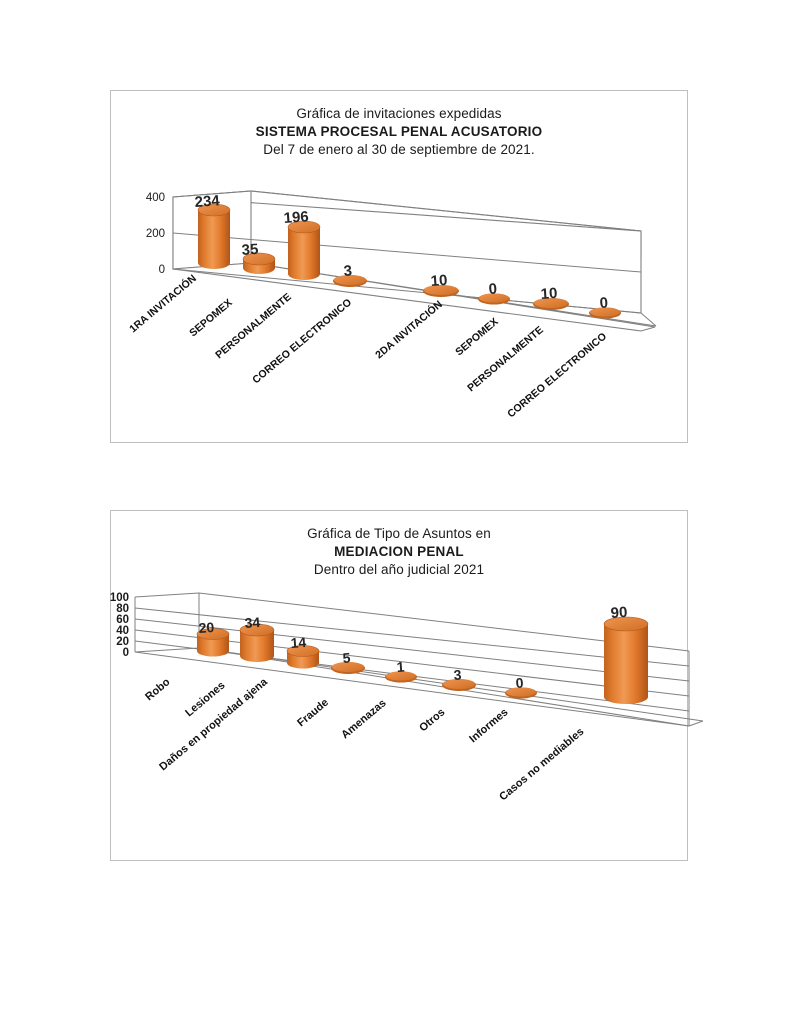 The height and width of the screenshot is (1024, 791). Describe the element at coordinates (439, 281) in the screenshot. I see `chart-1-dlabel-4: 10` at that location.